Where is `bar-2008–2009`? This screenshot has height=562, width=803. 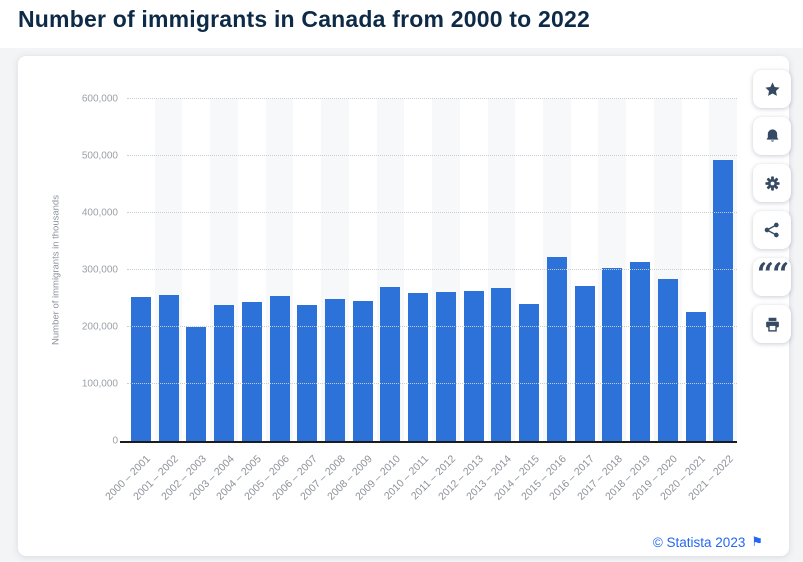
bar-2008–2009 is located at coordinates (362, 371).